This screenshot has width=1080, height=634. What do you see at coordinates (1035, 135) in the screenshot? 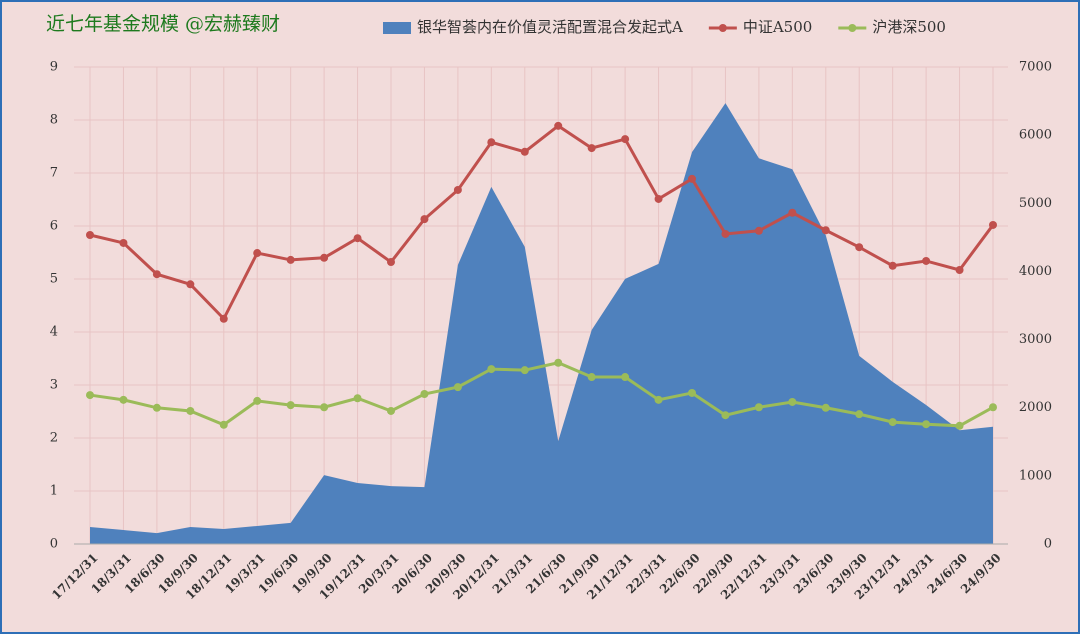
I see `y2-tick-label: 6000` at bounding box center [1035, 135].